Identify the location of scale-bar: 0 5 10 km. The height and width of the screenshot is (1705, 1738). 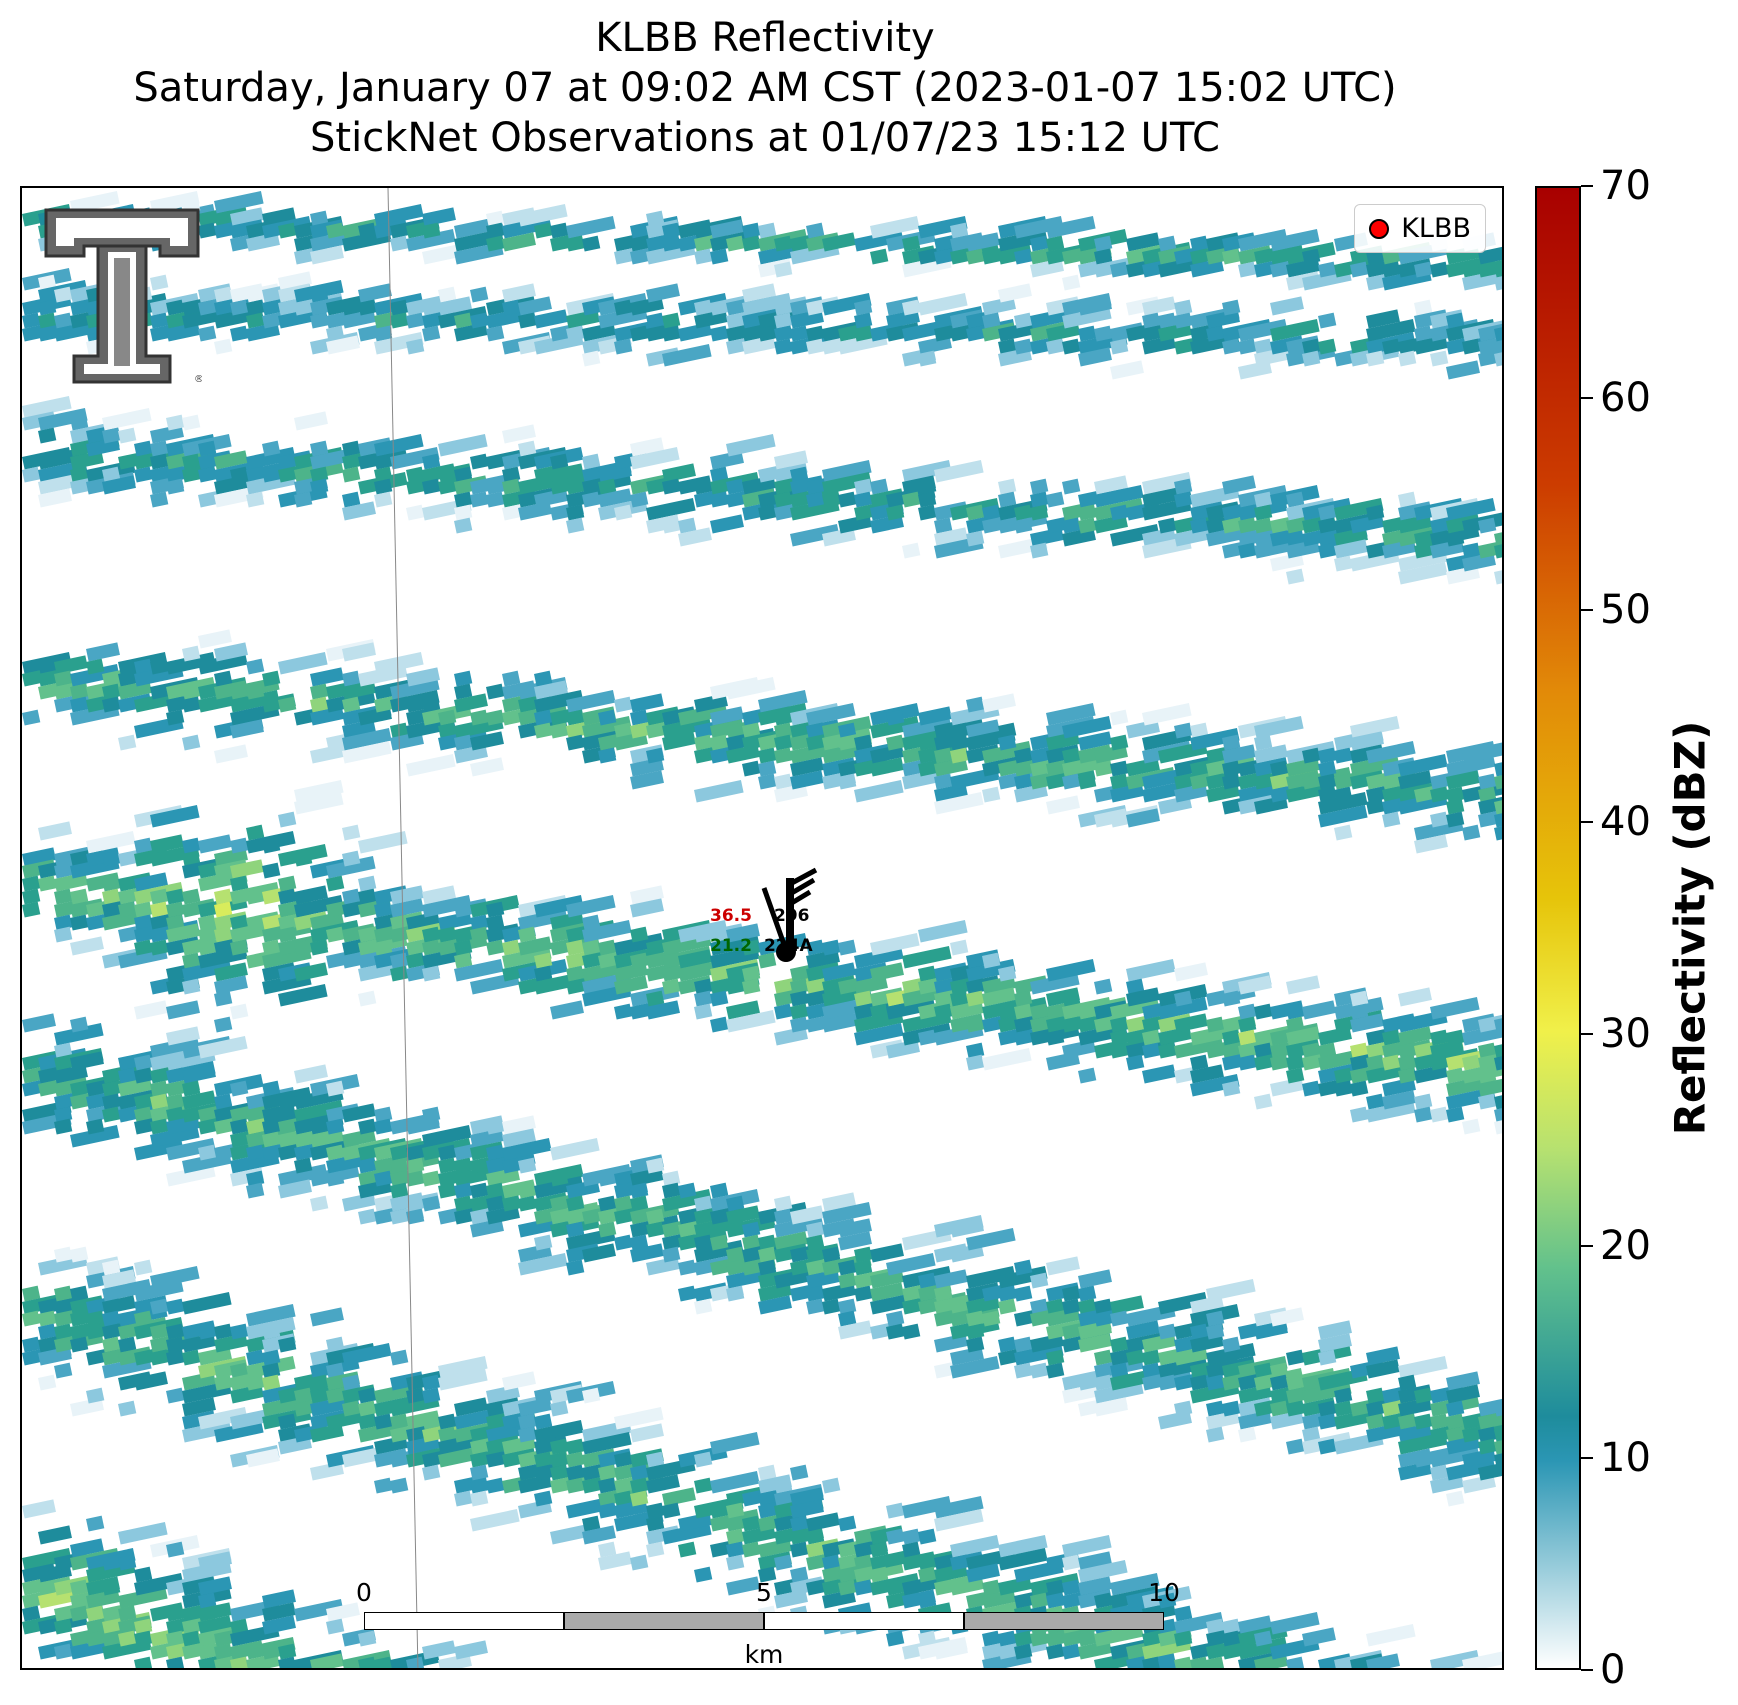
(768, 1623).